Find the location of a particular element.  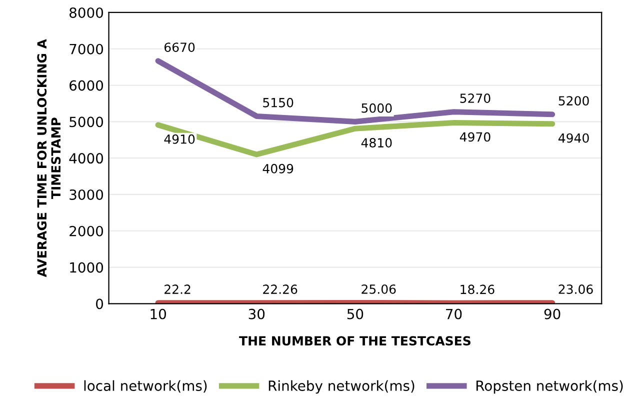

data-label: 22.2 is located at coordinates (177, 289).